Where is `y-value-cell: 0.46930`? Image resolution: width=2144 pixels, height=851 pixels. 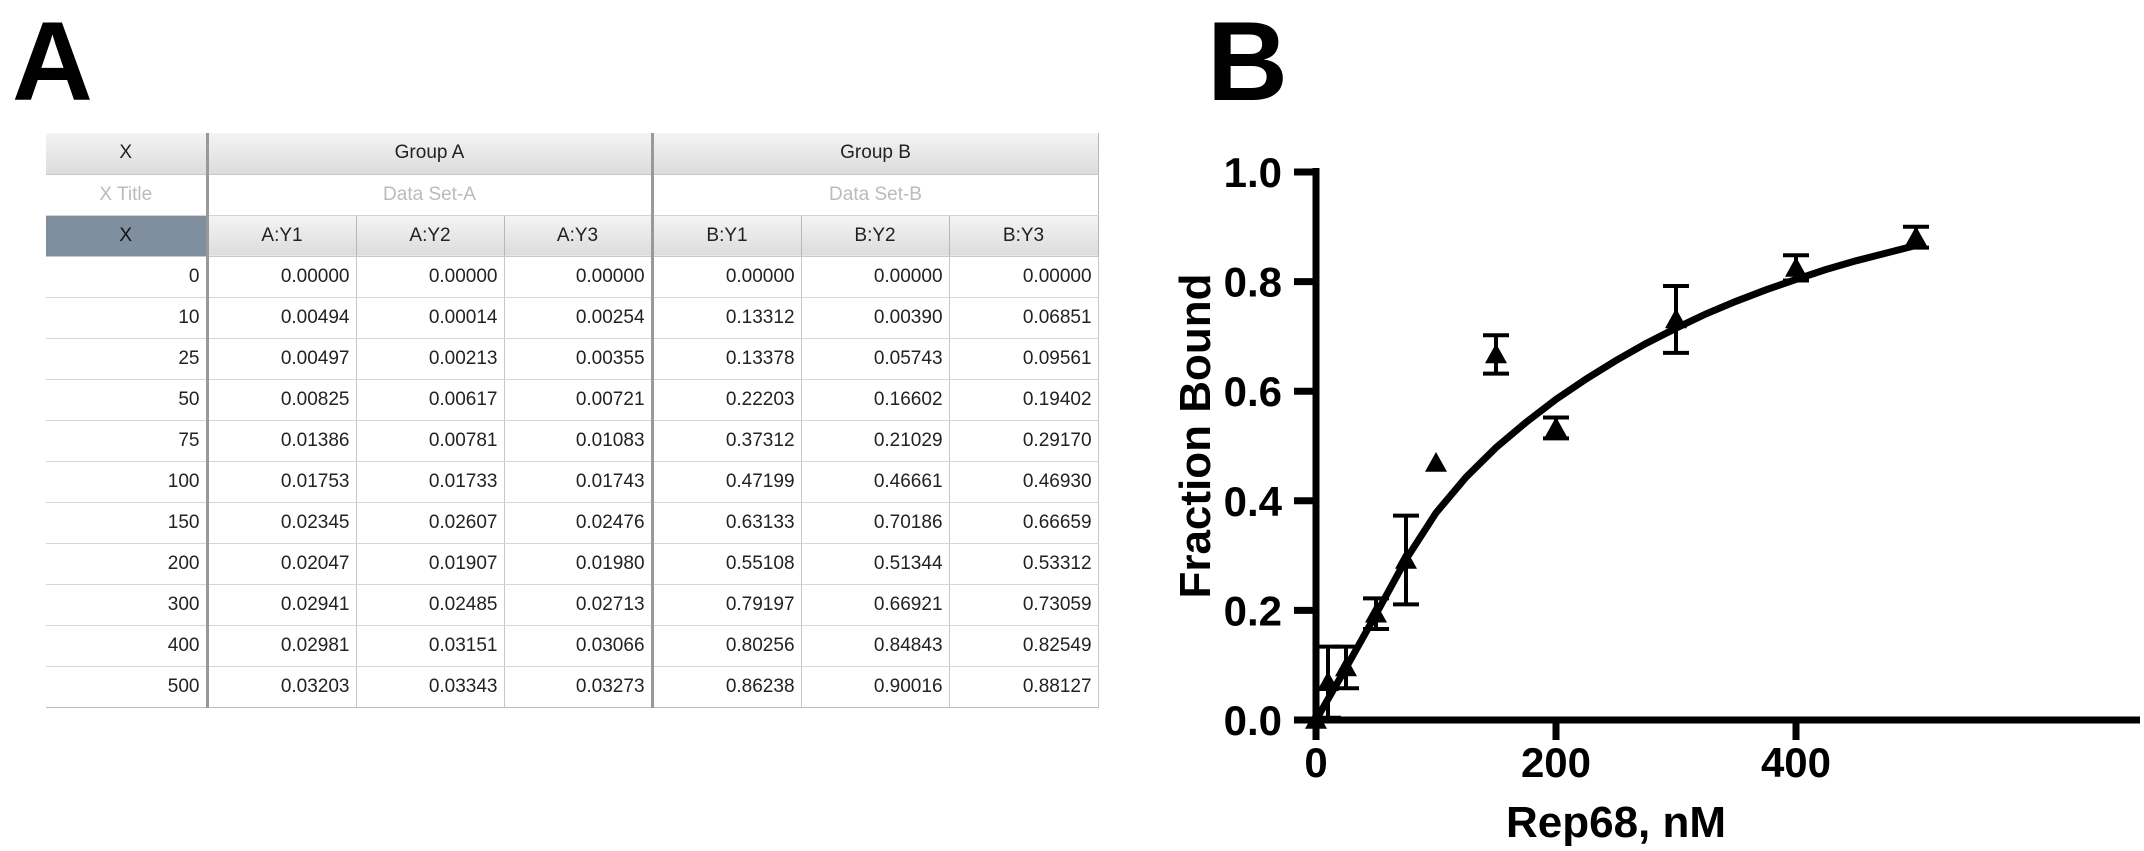 y-value-cell: 0.46930 is located at coordinates (1024, 482).